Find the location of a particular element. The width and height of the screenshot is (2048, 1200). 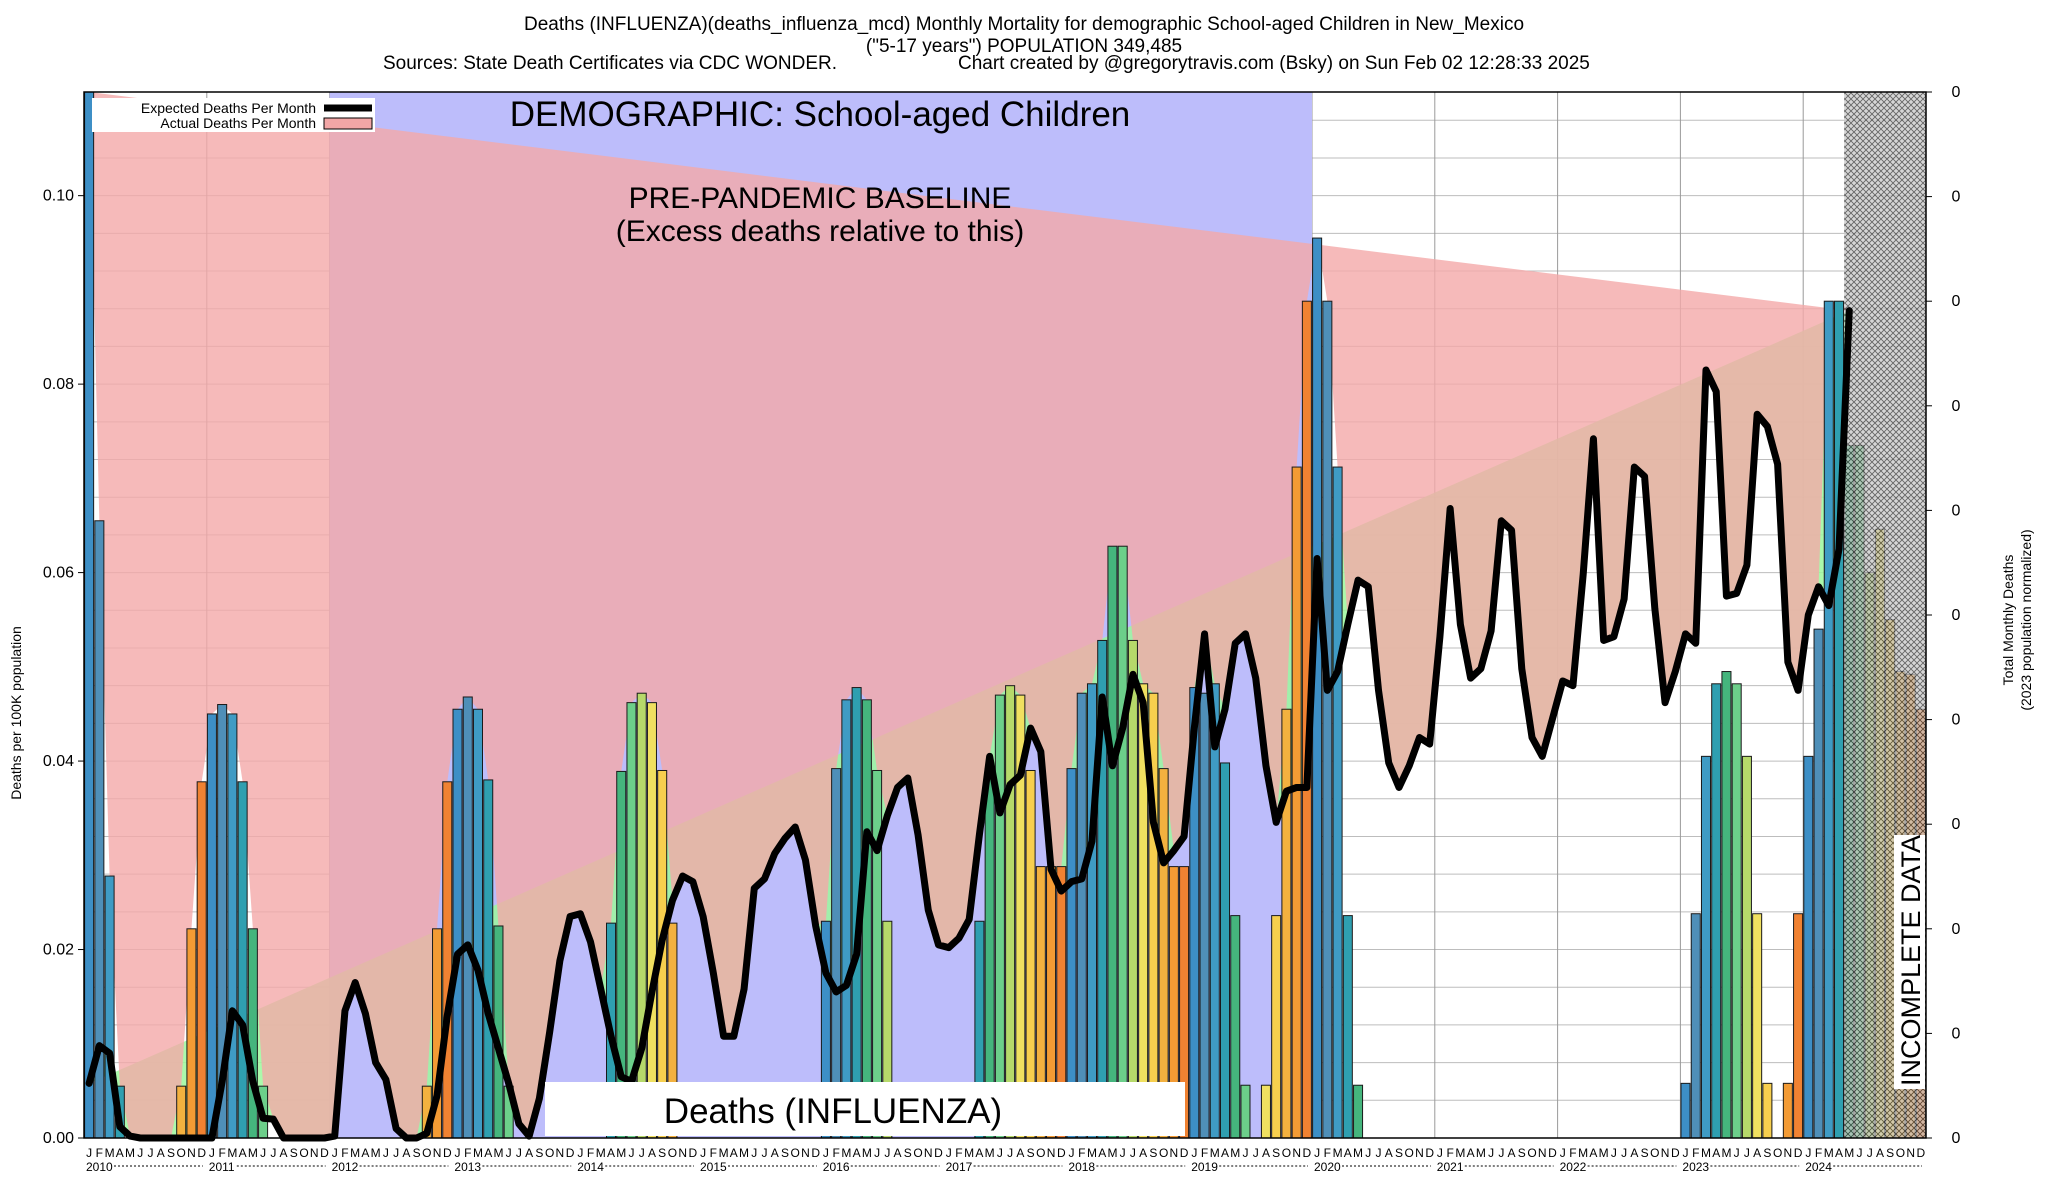

year-tick-label: 2010 is located at coordinates (99, 1167).